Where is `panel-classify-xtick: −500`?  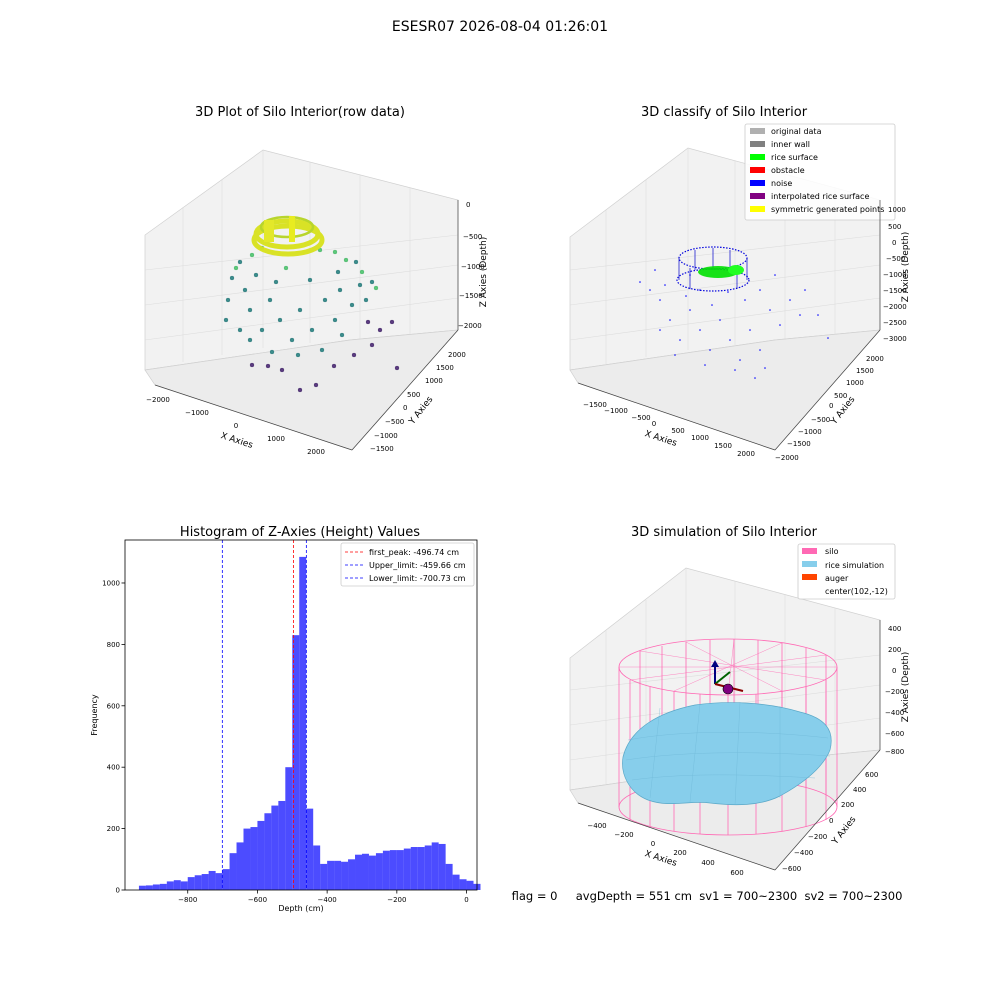 panel-classify-xtick: −500 is located at coordinates (640, 418).